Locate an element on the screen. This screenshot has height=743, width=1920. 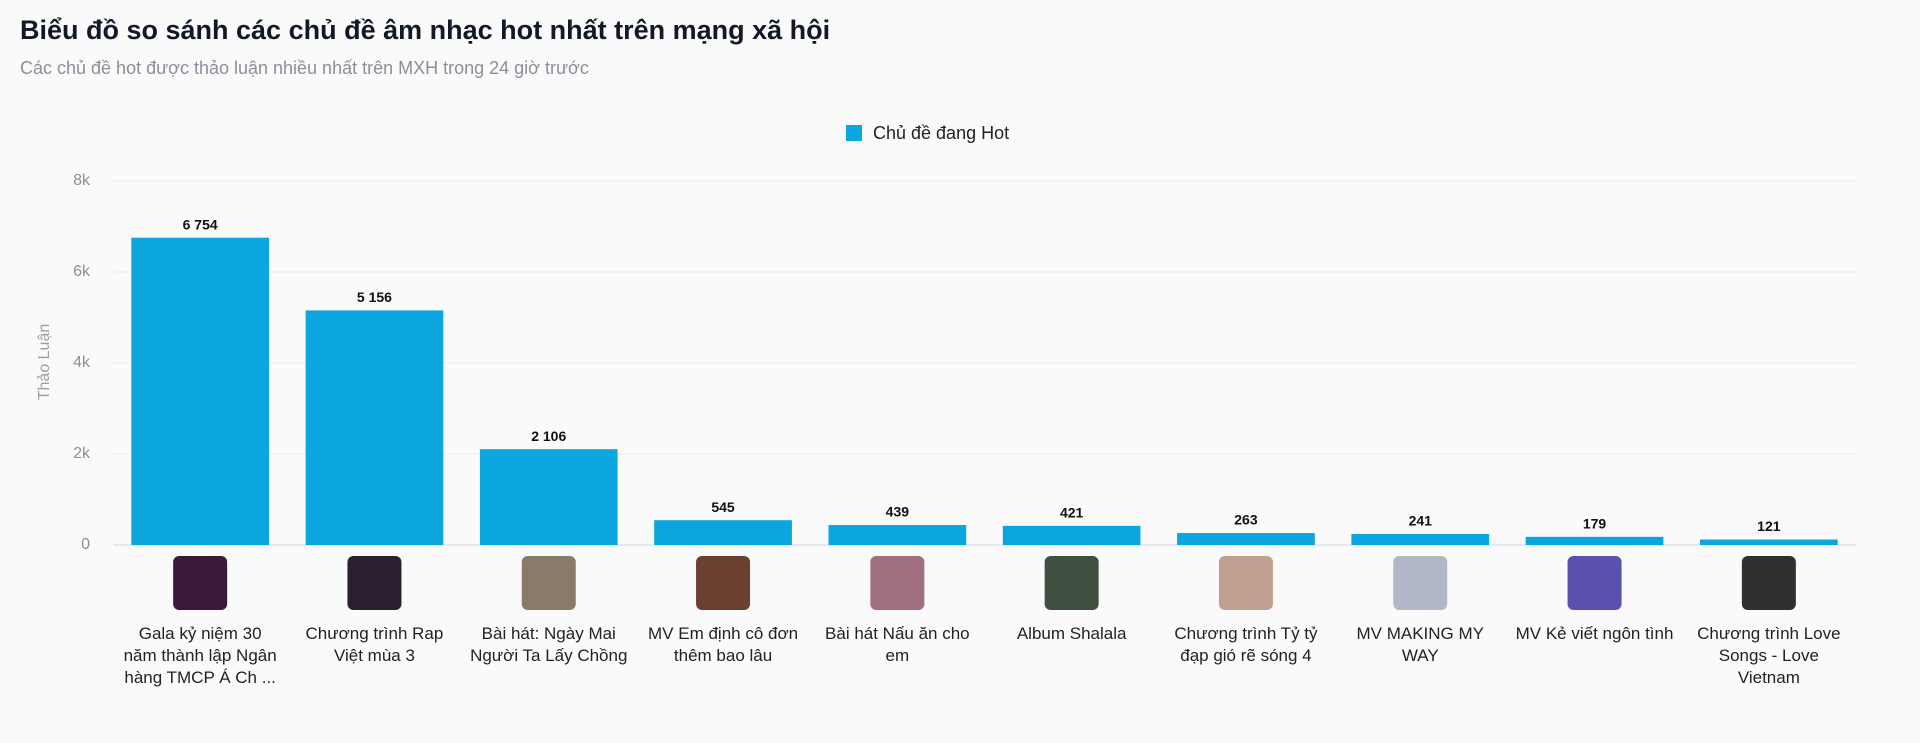
value-label: 545 is located at coordinates (723, 507).